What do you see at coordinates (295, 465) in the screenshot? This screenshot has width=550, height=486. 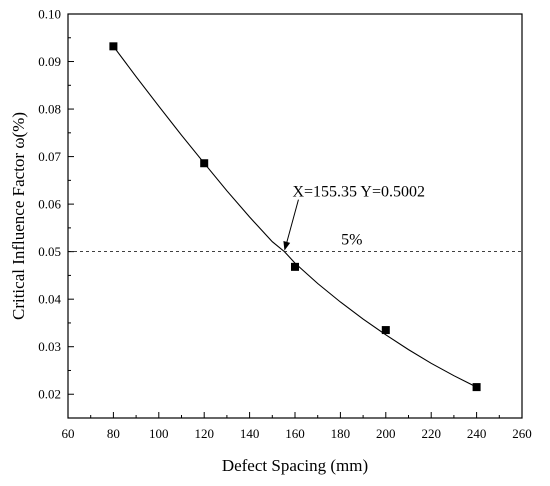 I see `x-axis-title: Defect Spacing (mm)` at bounding box center [295, 465].